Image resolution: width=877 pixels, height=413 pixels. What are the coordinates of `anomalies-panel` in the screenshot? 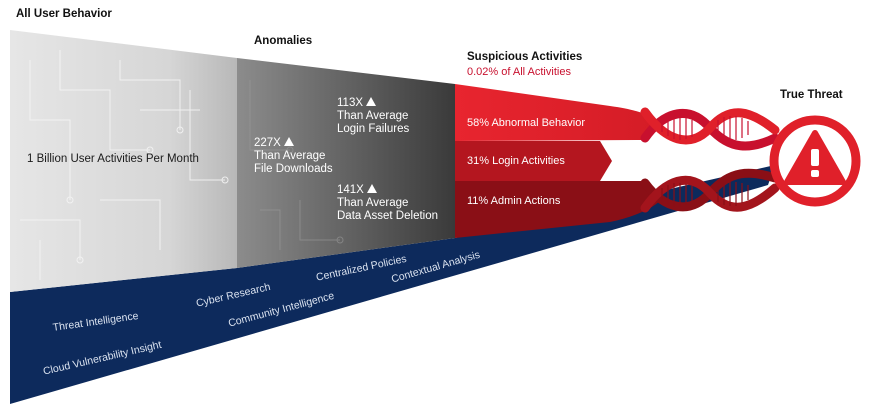 It's located at (346, 163).